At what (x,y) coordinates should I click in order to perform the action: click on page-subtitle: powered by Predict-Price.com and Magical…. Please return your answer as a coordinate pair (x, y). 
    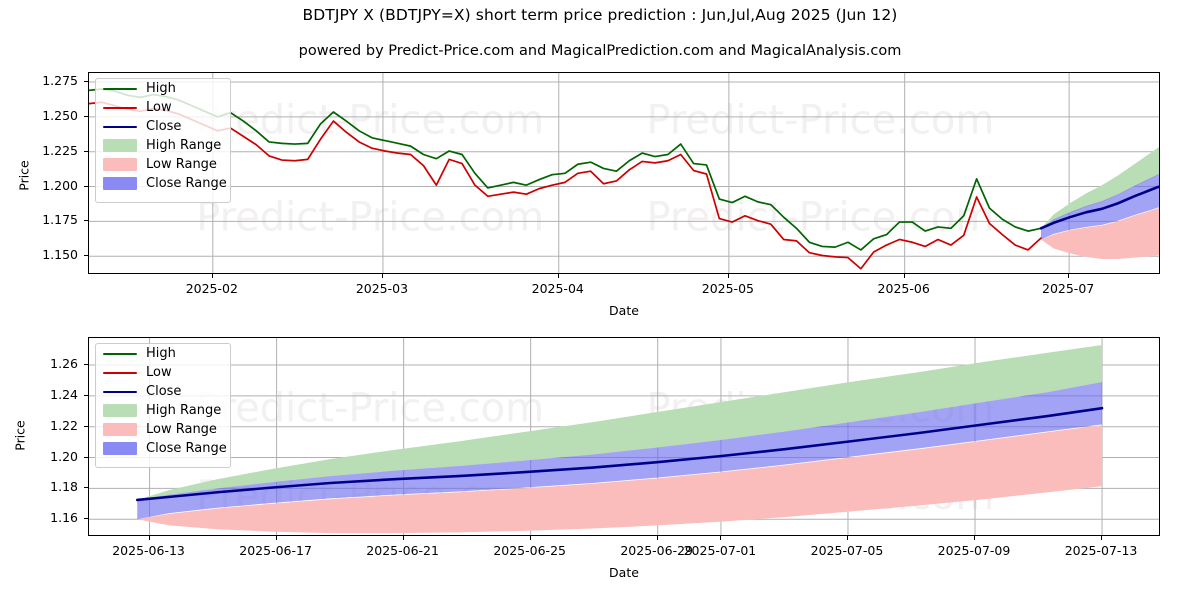
    Looking at the image, I should click on (600, 51).